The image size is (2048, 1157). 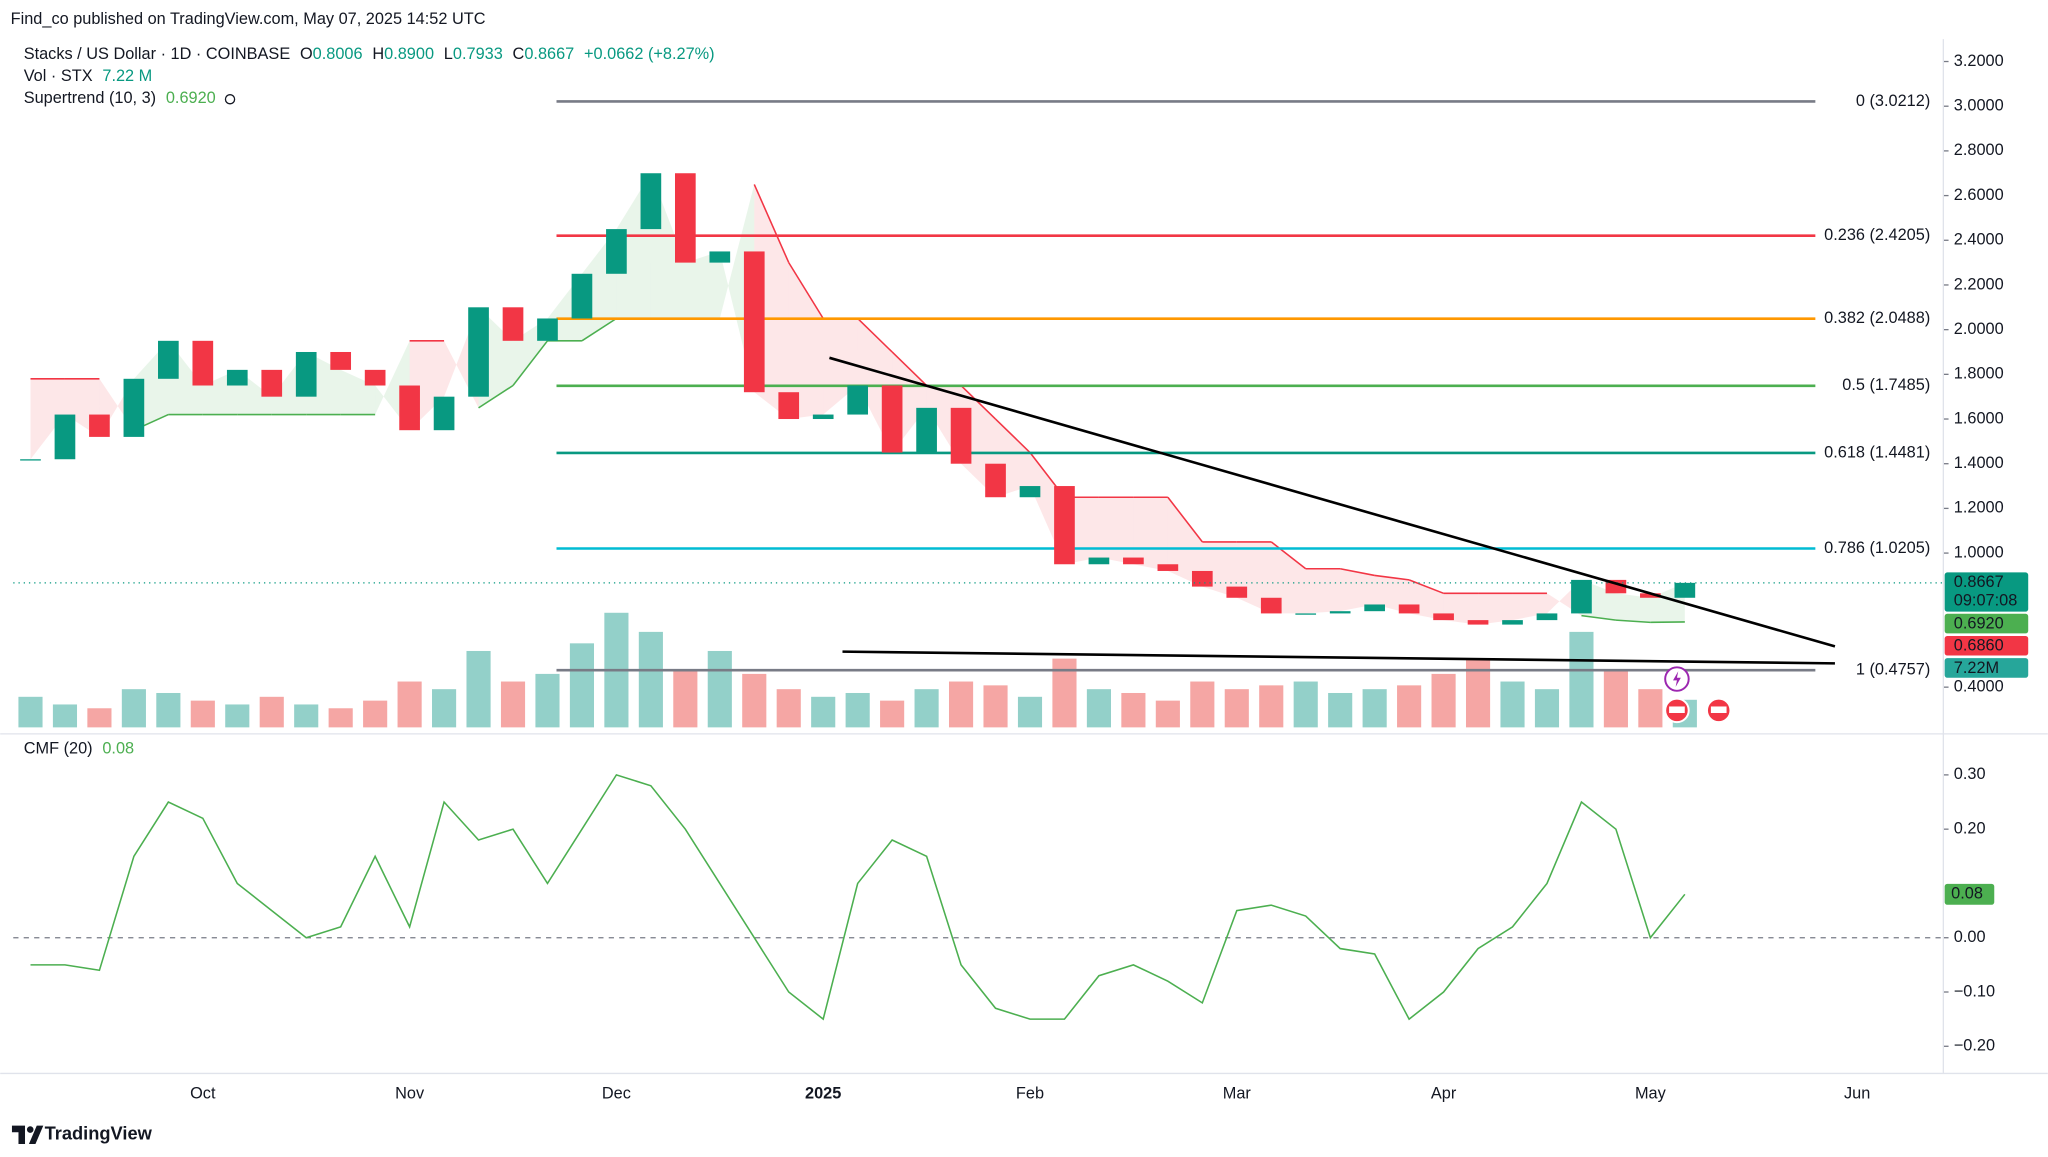 What do you see at coordinates (1979, 240) in the screenshot?
I see `y-tick-label: 2.4000` at bounding box center [1979, 240].